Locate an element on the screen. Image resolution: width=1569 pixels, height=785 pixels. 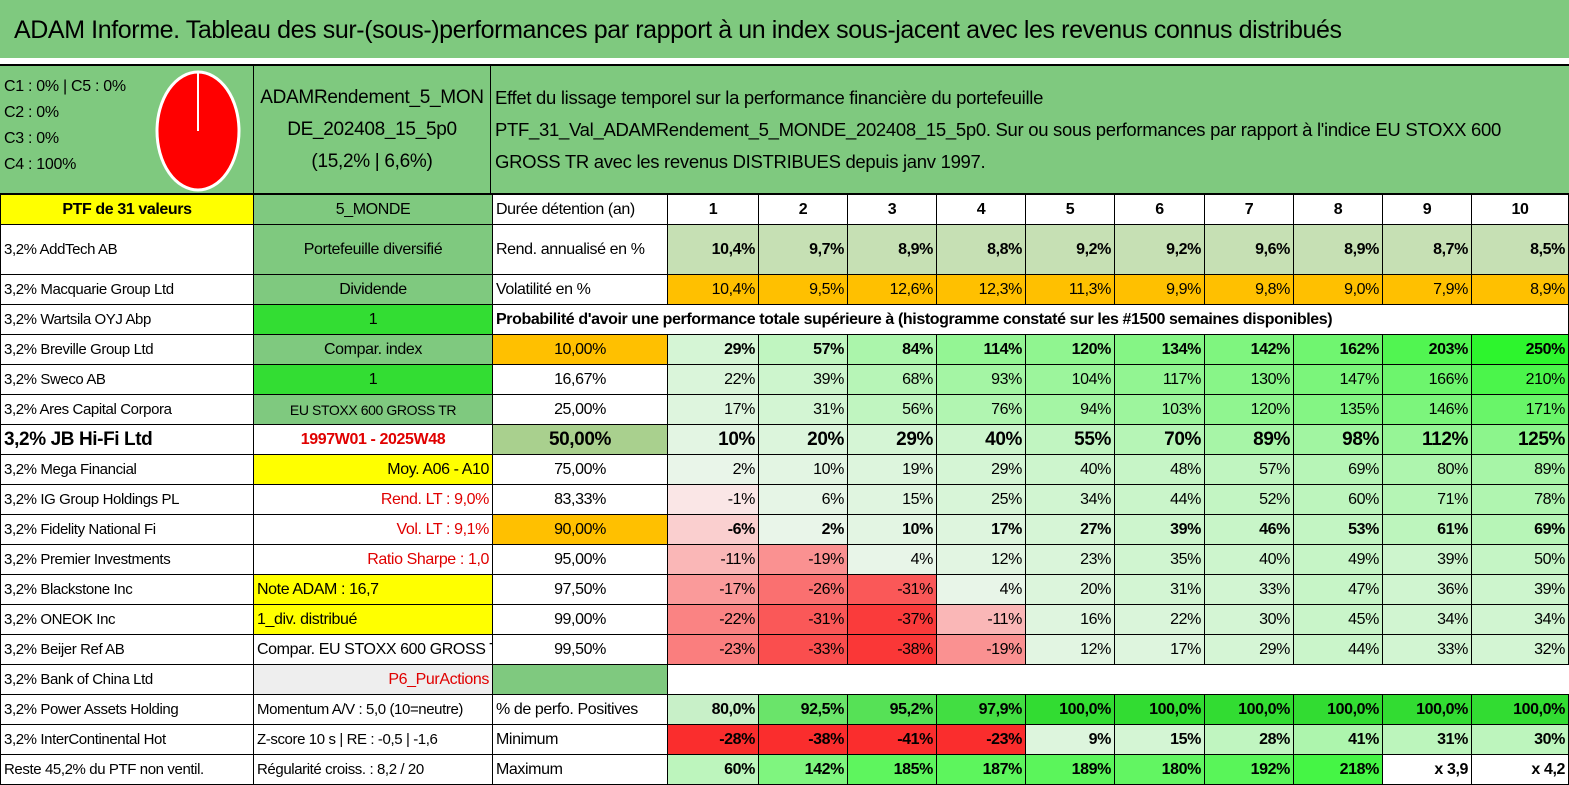
year-header-cell: 8 is located at coordinates (1338, 209).